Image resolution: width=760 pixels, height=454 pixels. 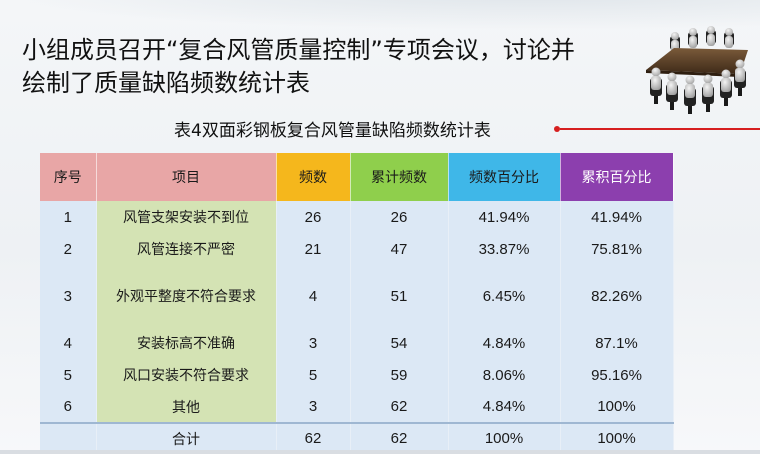 What do you see at coordinates (68, 437) in the screenshot?
I see `cell-seq-empty` at bounding box center [68, 437].